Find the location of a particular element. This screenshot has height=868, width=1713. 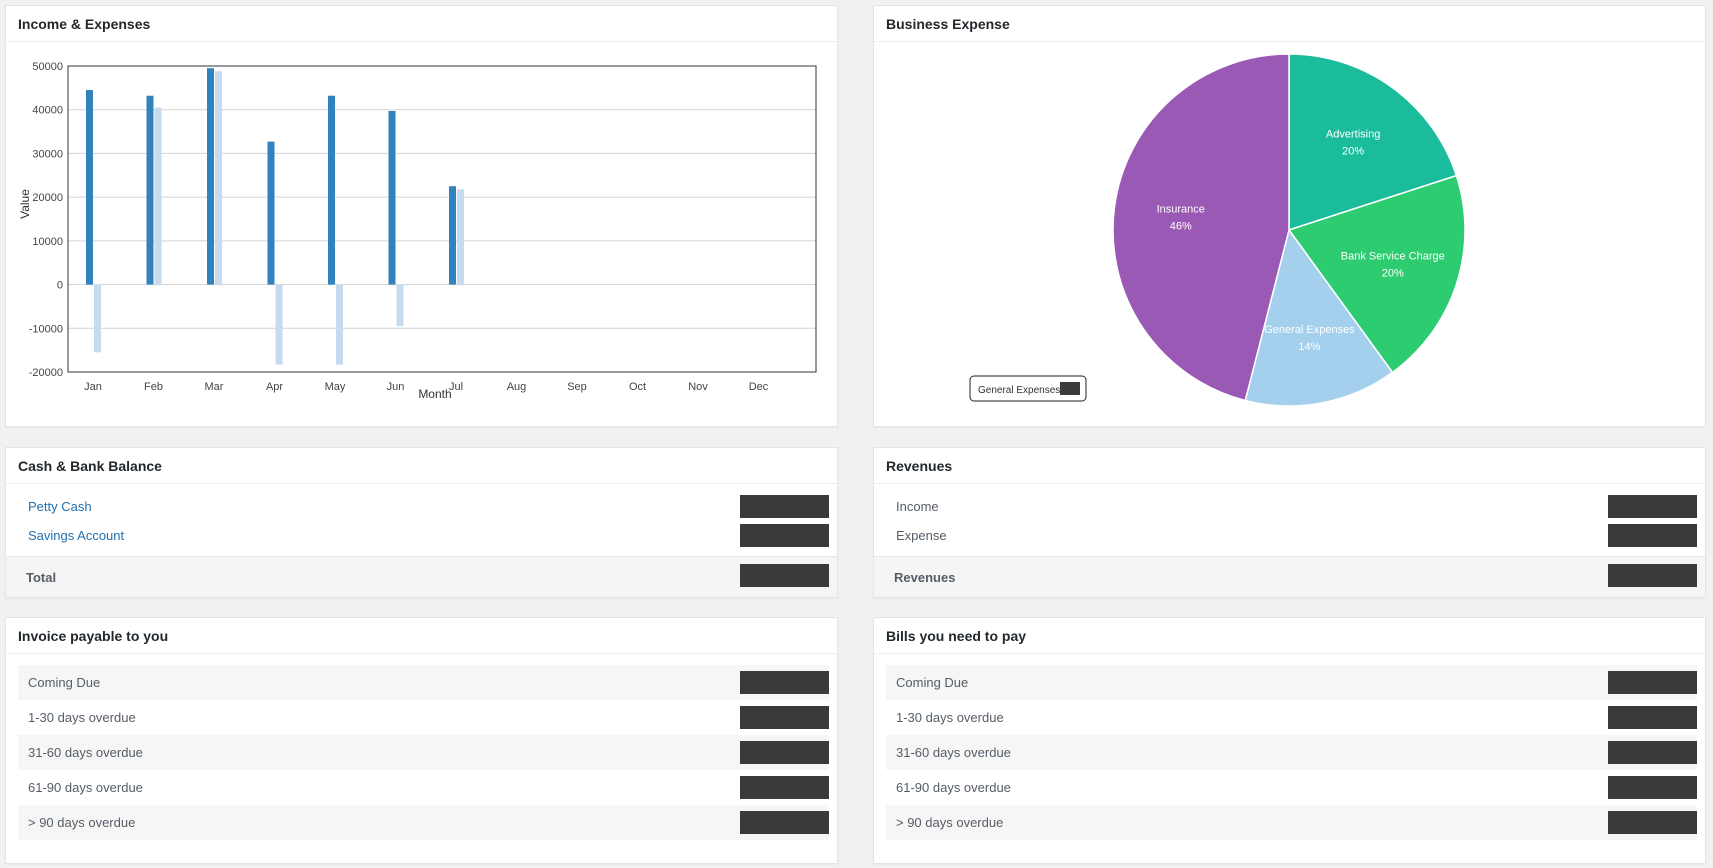

slice-percent-label: 14% is located at coordinates (1309, 347).